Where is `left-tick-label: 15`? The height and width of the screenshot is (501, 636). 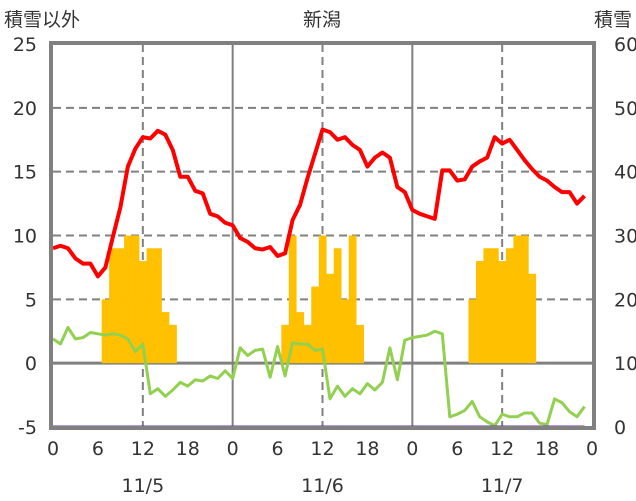
left-tick-label: 15 is located at coordinates (25, 173).